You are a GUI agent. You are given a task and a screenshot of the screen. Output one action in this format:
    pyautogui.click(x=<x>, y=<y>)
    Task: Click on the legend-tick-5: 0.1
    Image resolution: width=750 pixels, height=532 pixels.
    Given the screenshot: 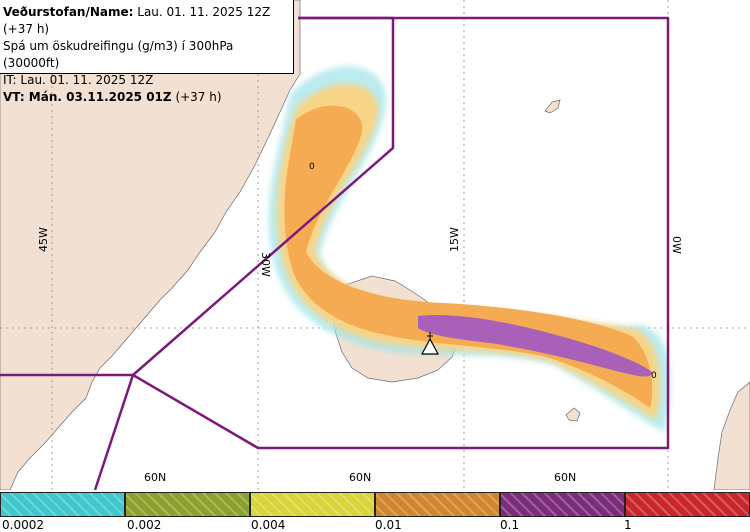 What is the action you would take?
    pyautogui.click(x=510, y=525)
    